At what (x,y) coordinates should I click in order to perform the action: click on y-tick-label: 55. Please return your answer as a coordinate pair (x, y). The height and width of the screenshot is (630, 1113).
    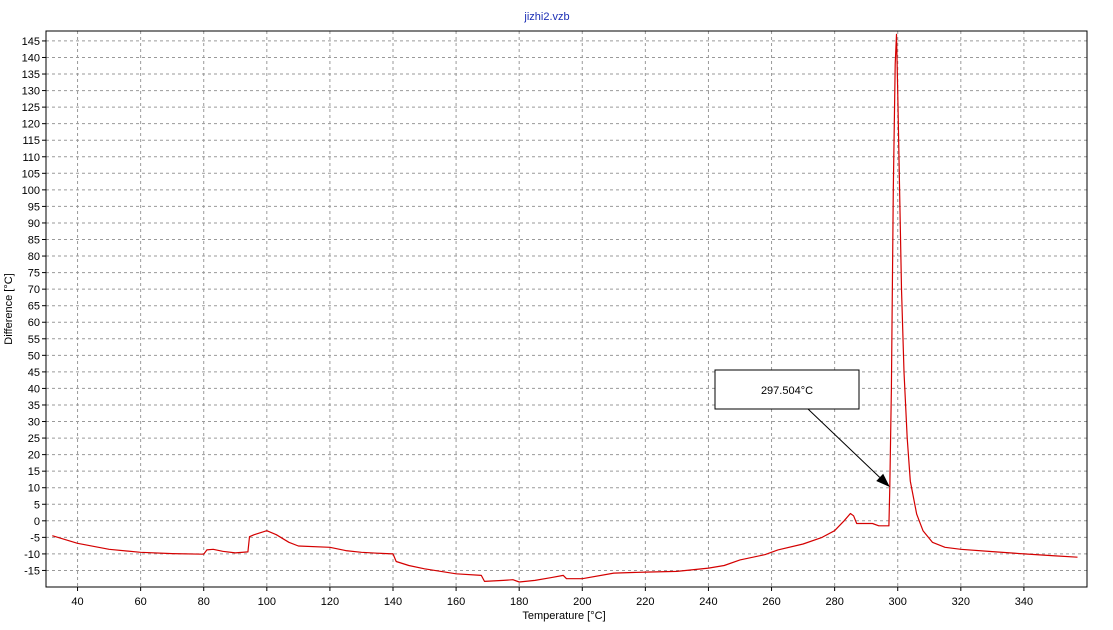
    Looking at the image, I should click on (34, 340).